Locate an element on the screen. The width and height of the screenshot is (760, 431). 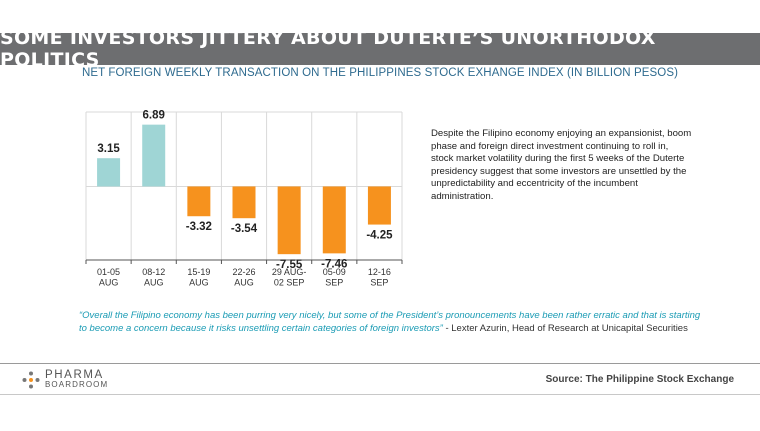
chart-bars is located at coordinates (244, 189).